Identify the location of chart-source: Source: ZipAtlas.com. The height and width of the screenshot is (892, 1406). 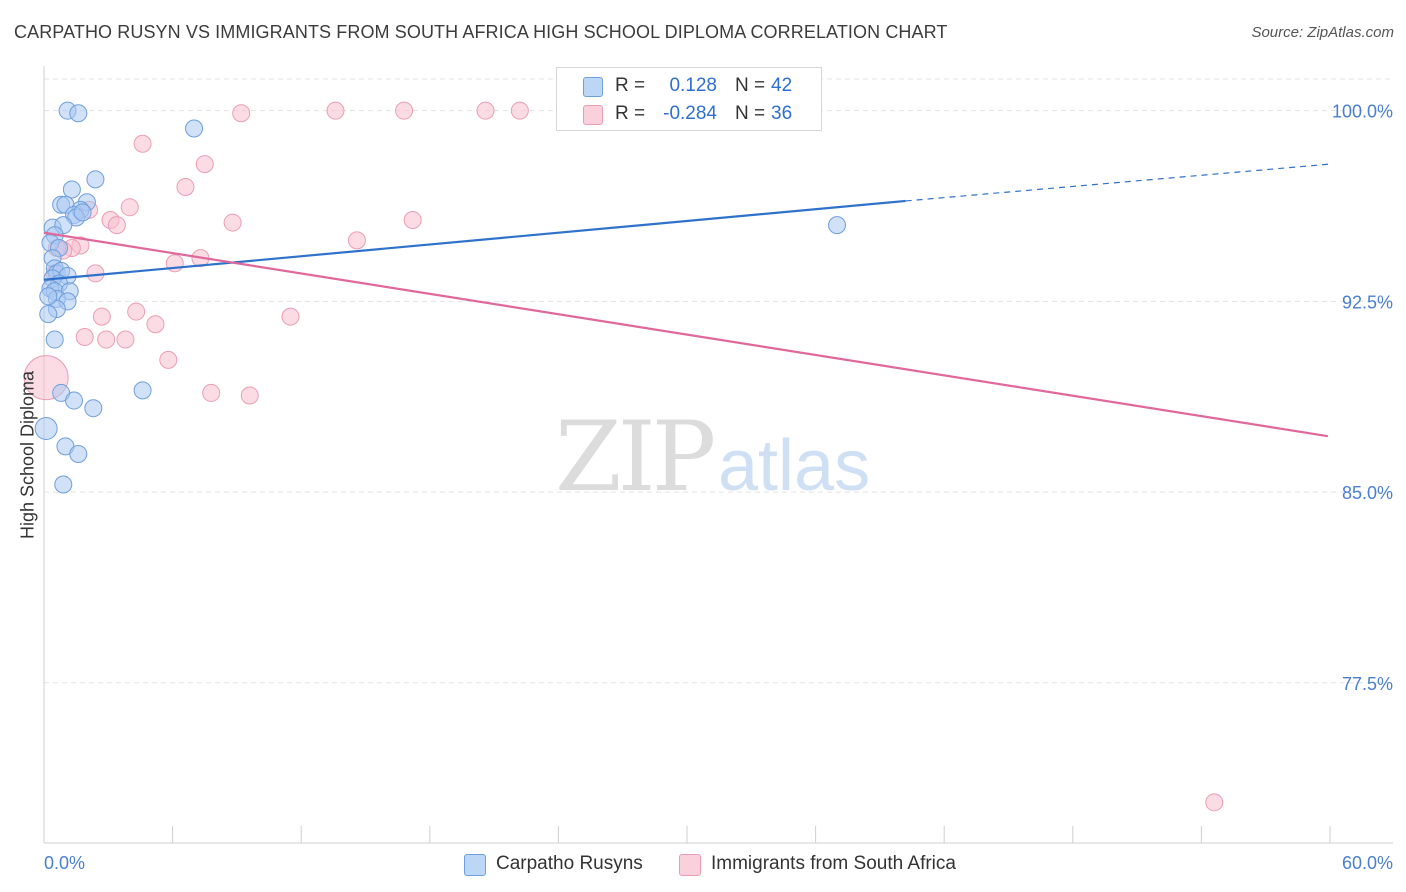
(1322, 32).